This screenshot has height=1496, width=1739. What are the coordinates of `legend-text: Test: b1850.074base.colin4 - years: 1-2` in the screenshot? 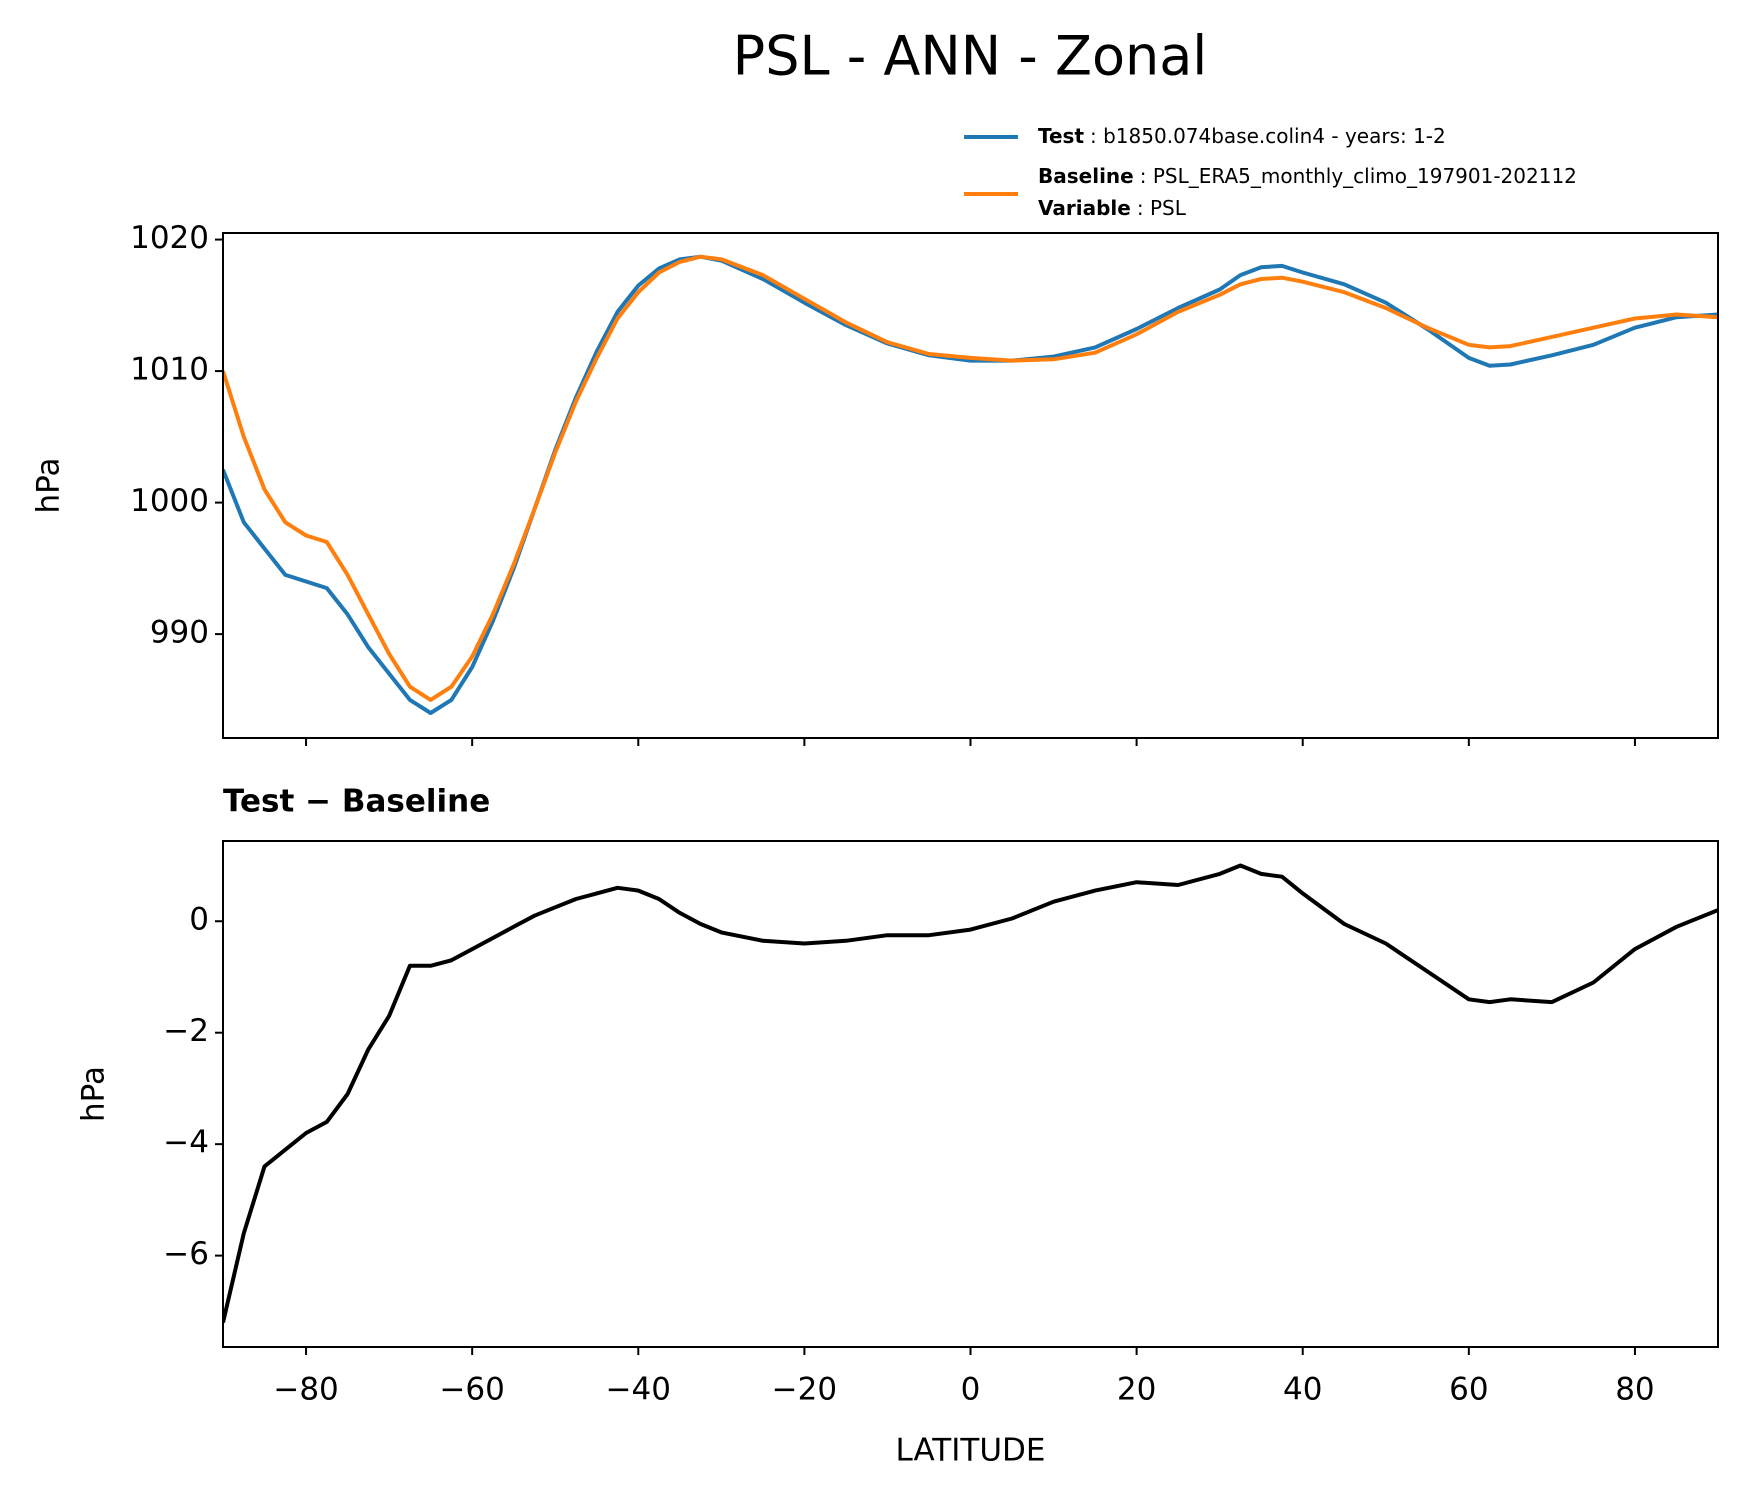 It's located at (1242, 136).